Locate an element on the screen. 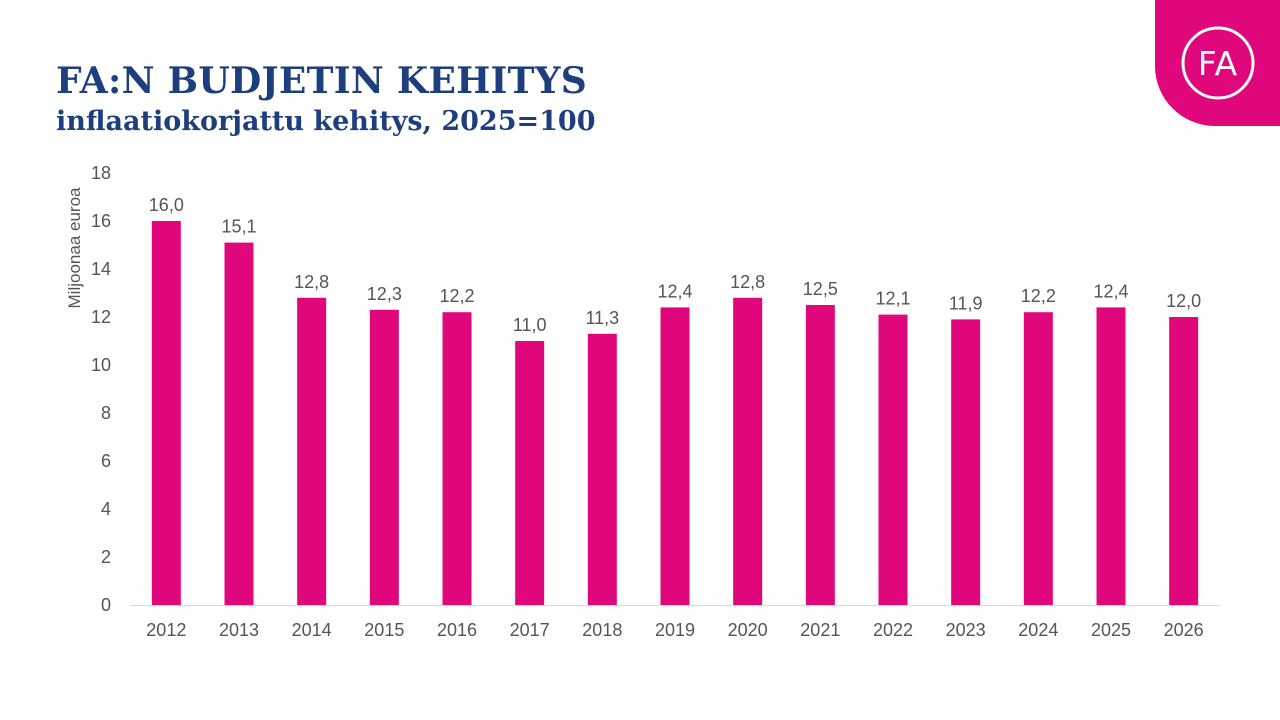  bar-2014 is located at coordinates (312, 451).